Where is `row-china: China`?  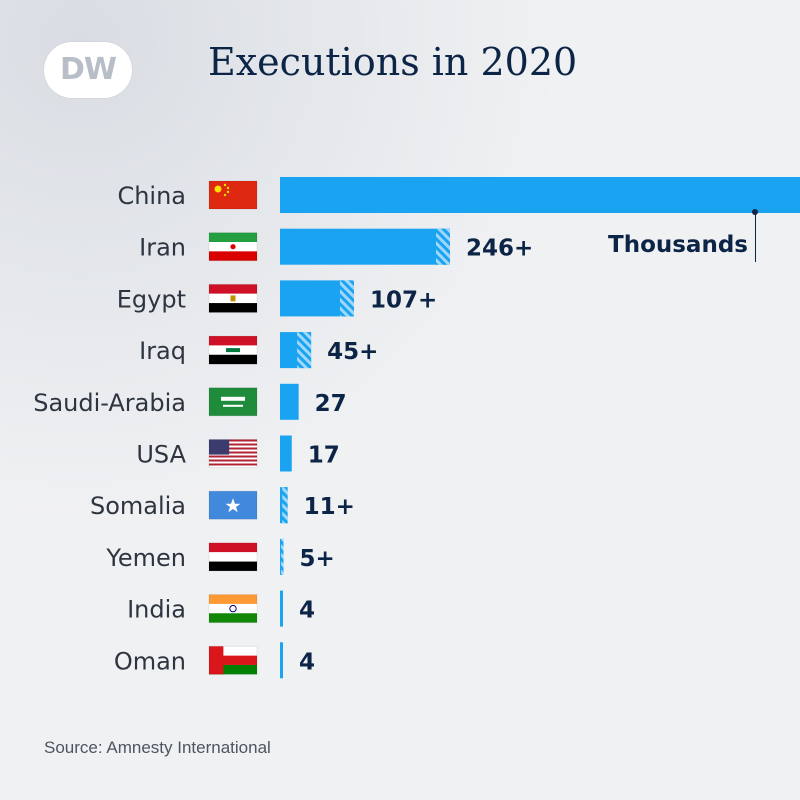
row-china: China is located at coordinates (458, 195).